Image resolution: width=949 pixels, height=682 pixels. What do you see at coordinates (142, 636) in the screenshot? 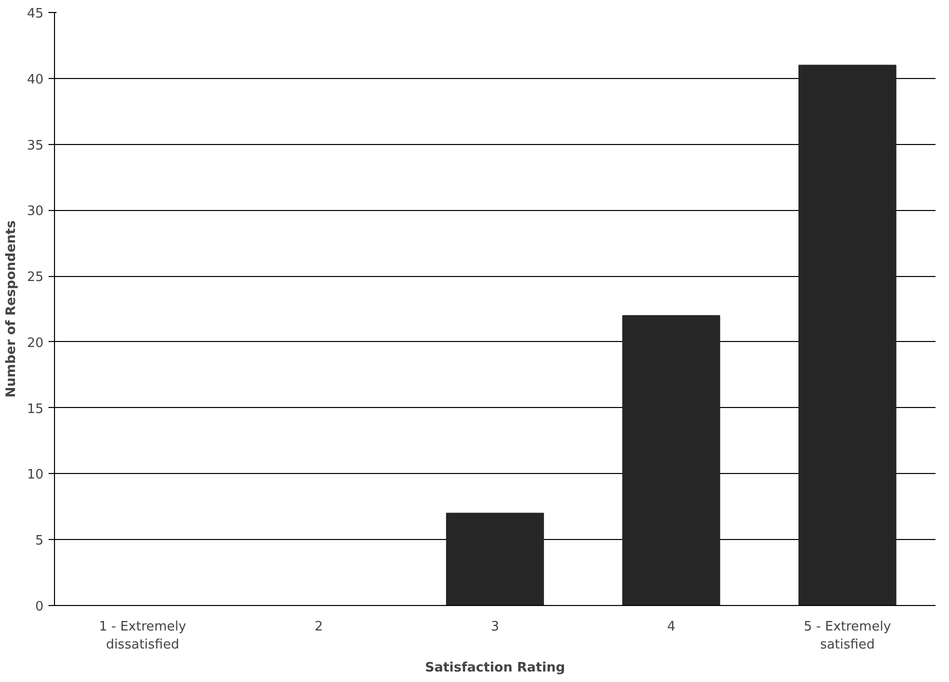
I see `x-tick-label: 1 - Extremely dissatisfied` at bounding box center [142, 636].